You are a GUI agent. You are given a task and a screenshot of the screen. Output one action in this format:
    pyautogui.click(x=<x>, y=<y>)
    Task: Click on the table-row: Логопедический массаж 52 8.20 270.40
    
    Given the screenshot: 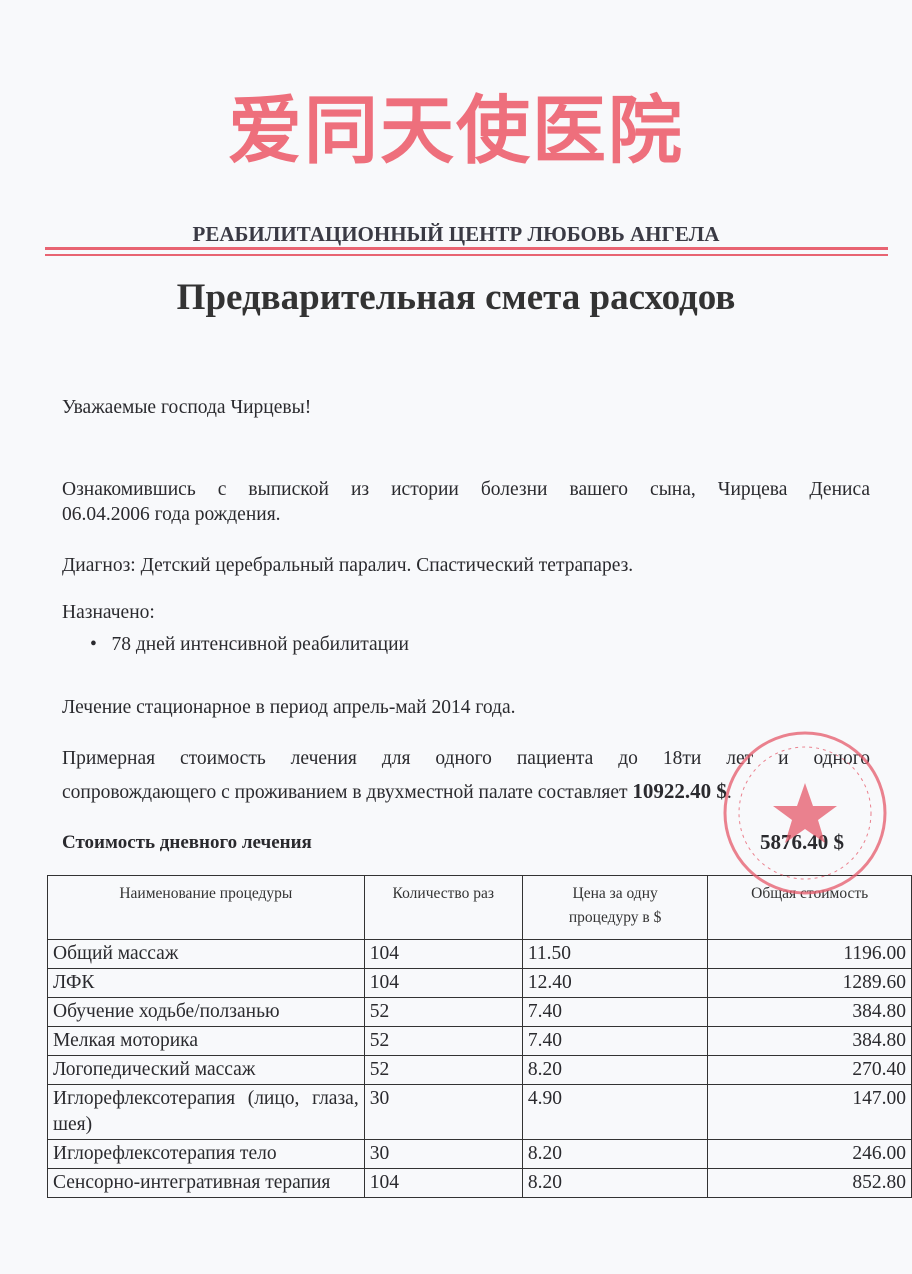 What is the action you would take?
    pyautogui.click(x=479, y=1070)
    